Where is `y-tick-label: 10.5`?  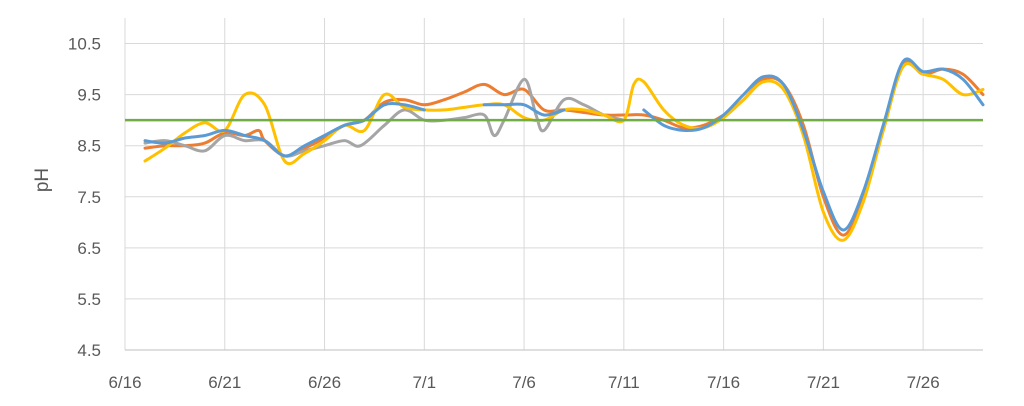
y-tick-label: 10.5 is located at coordinates (84, 44).